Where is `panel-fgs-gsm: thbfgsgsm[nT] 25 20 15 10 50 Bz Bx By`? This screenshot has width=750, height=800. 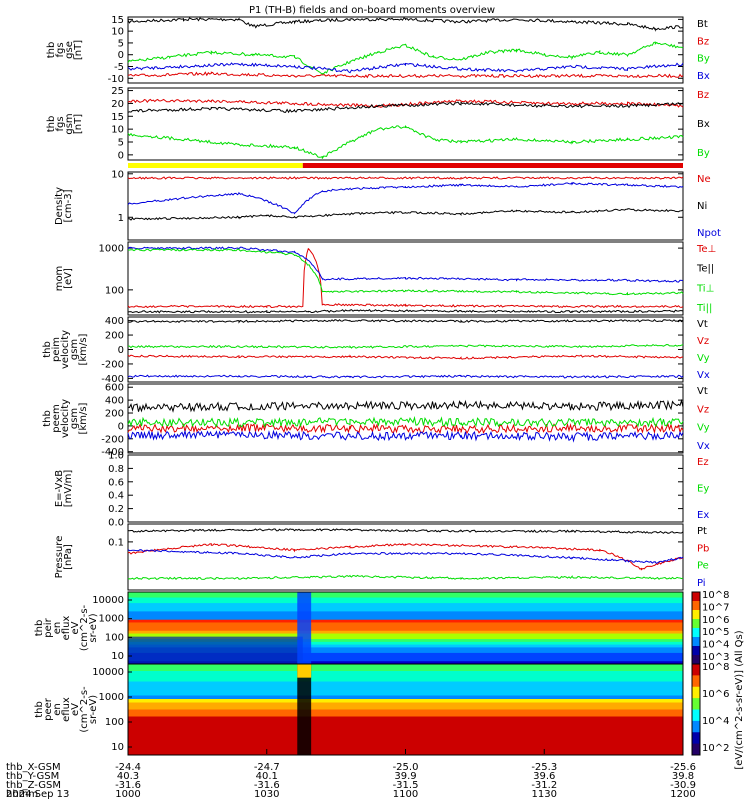 panel-fgs-gsm: thbfgsgsm[nT] 25 20 15 10 50 Bz Bx By is located at coordinates (378, 123).